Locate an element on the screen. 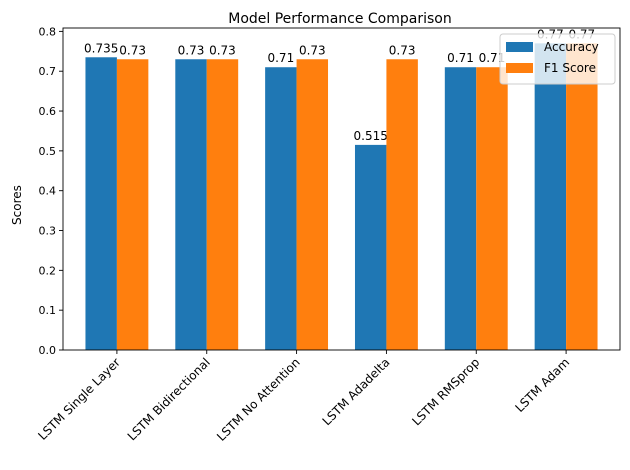 The image size is (630, 470). bar-value-label: 0.515 is located at coordinates (371, 136).